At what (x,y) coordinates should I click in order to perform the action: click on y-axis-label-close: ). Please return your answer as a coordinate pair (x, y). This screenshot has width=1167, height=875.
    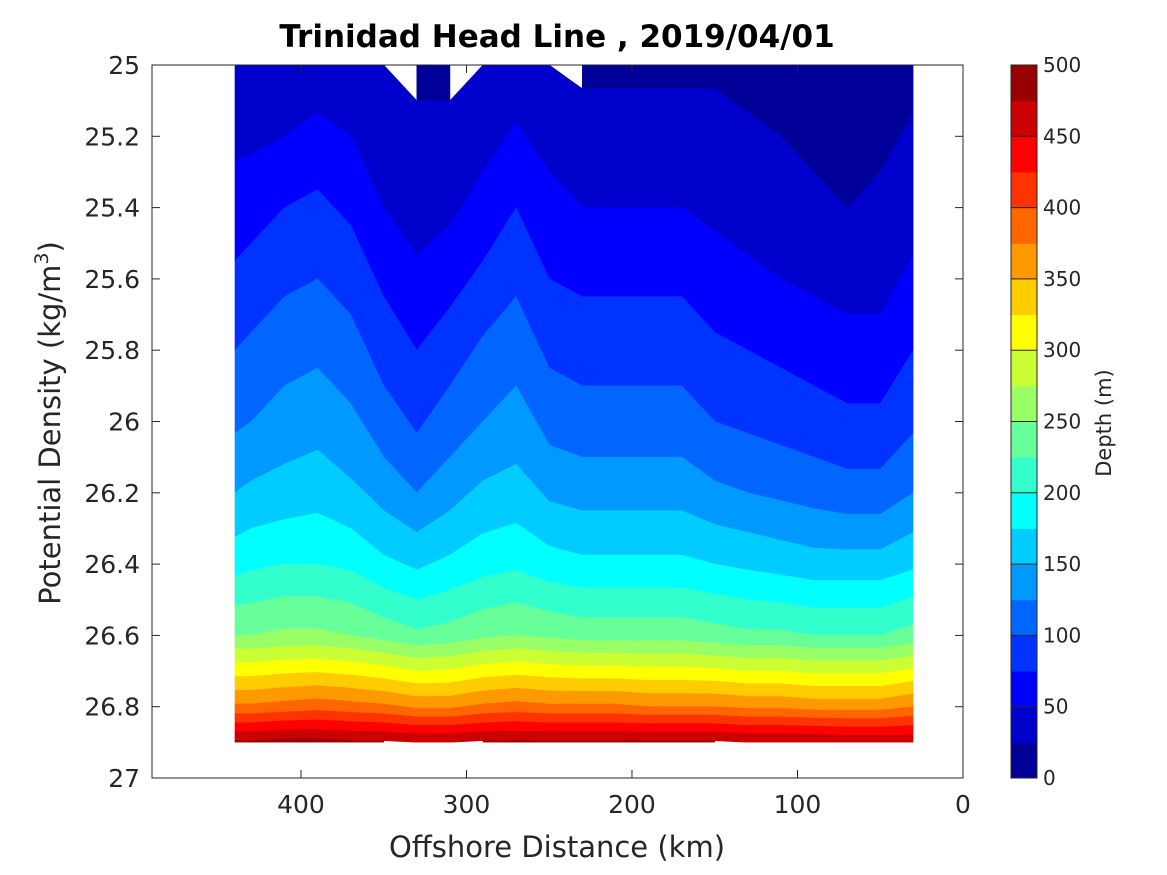
    Looking at the image, I should click on (50, 246).